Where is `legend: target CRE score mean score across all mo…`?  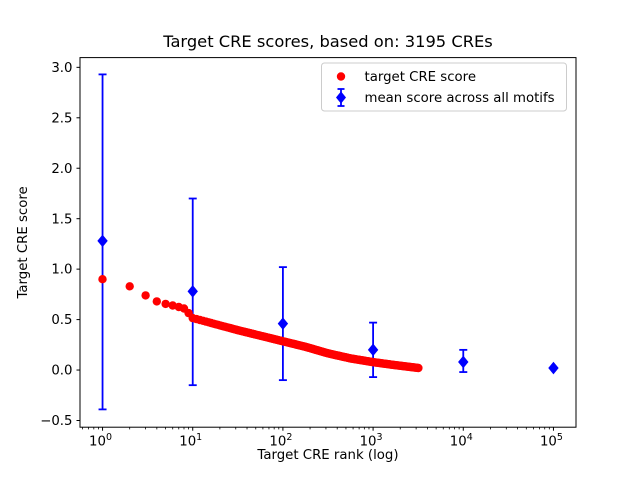
legend: target CRE score mean score across all mo… is located at coordinates (444, 87).